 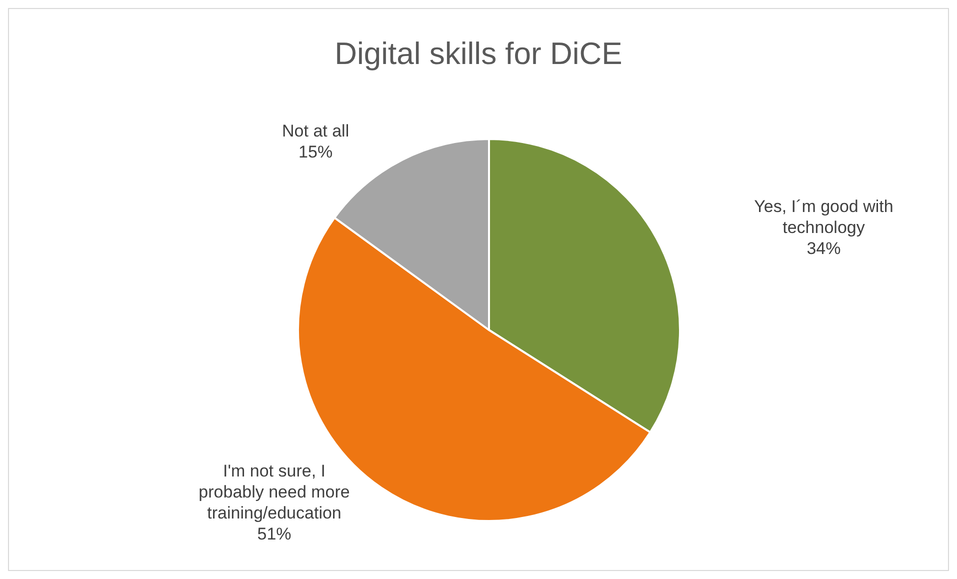 What do you see at coordinates (316, 131) in the screenshot?
I see `slice-label: Not at all` at bounding box center [316, 131].